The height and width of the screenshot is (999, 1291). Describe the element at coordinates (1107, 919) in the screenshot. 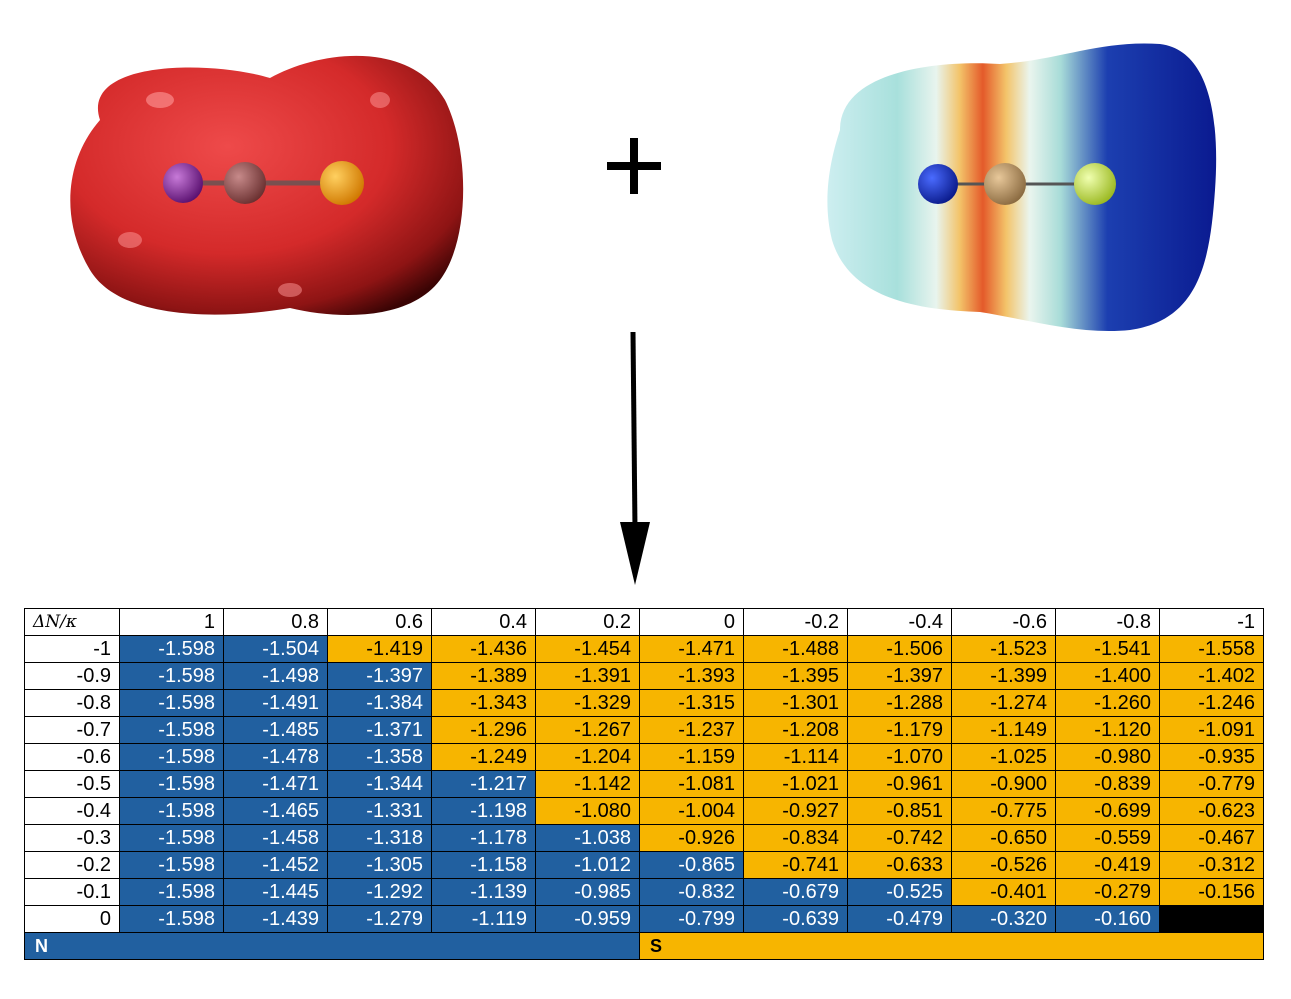

I see `table-cell: -0.160` at that location.